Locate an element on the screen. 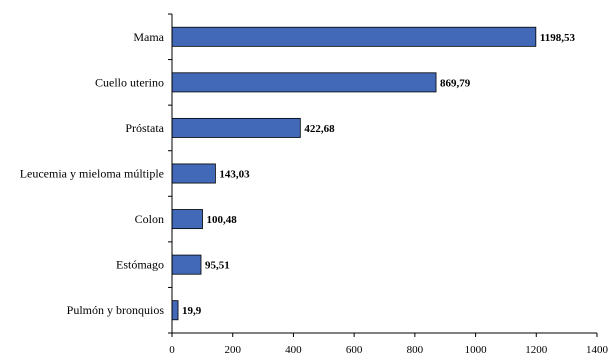  category-label-6: Pulmón y bronquios is located at coordinates (116, 310).